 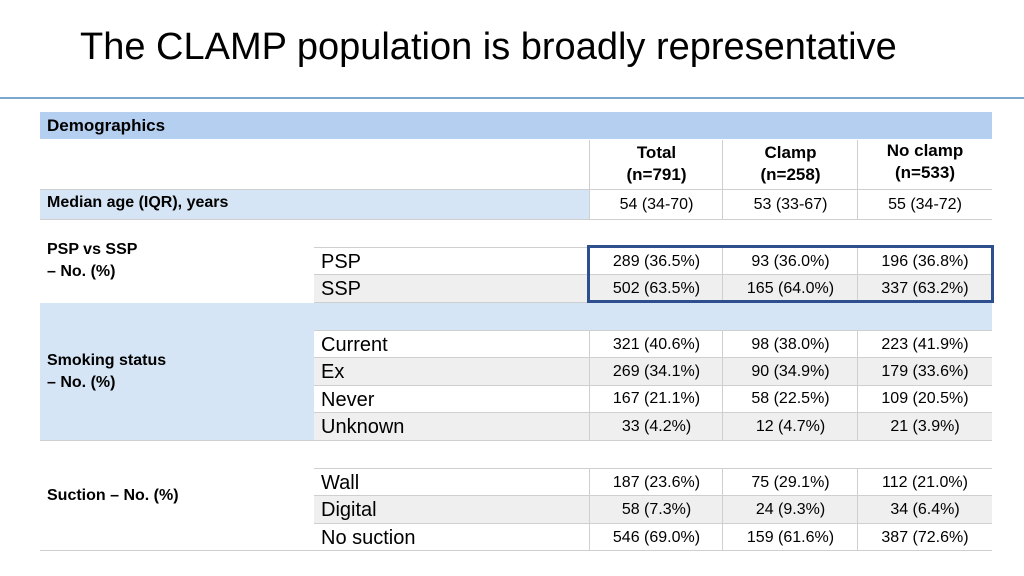 What do you see at coordinates (341, 289) in the screenshot?
I see `ssp-row-name: SSP` at bounding box center [341, 289].